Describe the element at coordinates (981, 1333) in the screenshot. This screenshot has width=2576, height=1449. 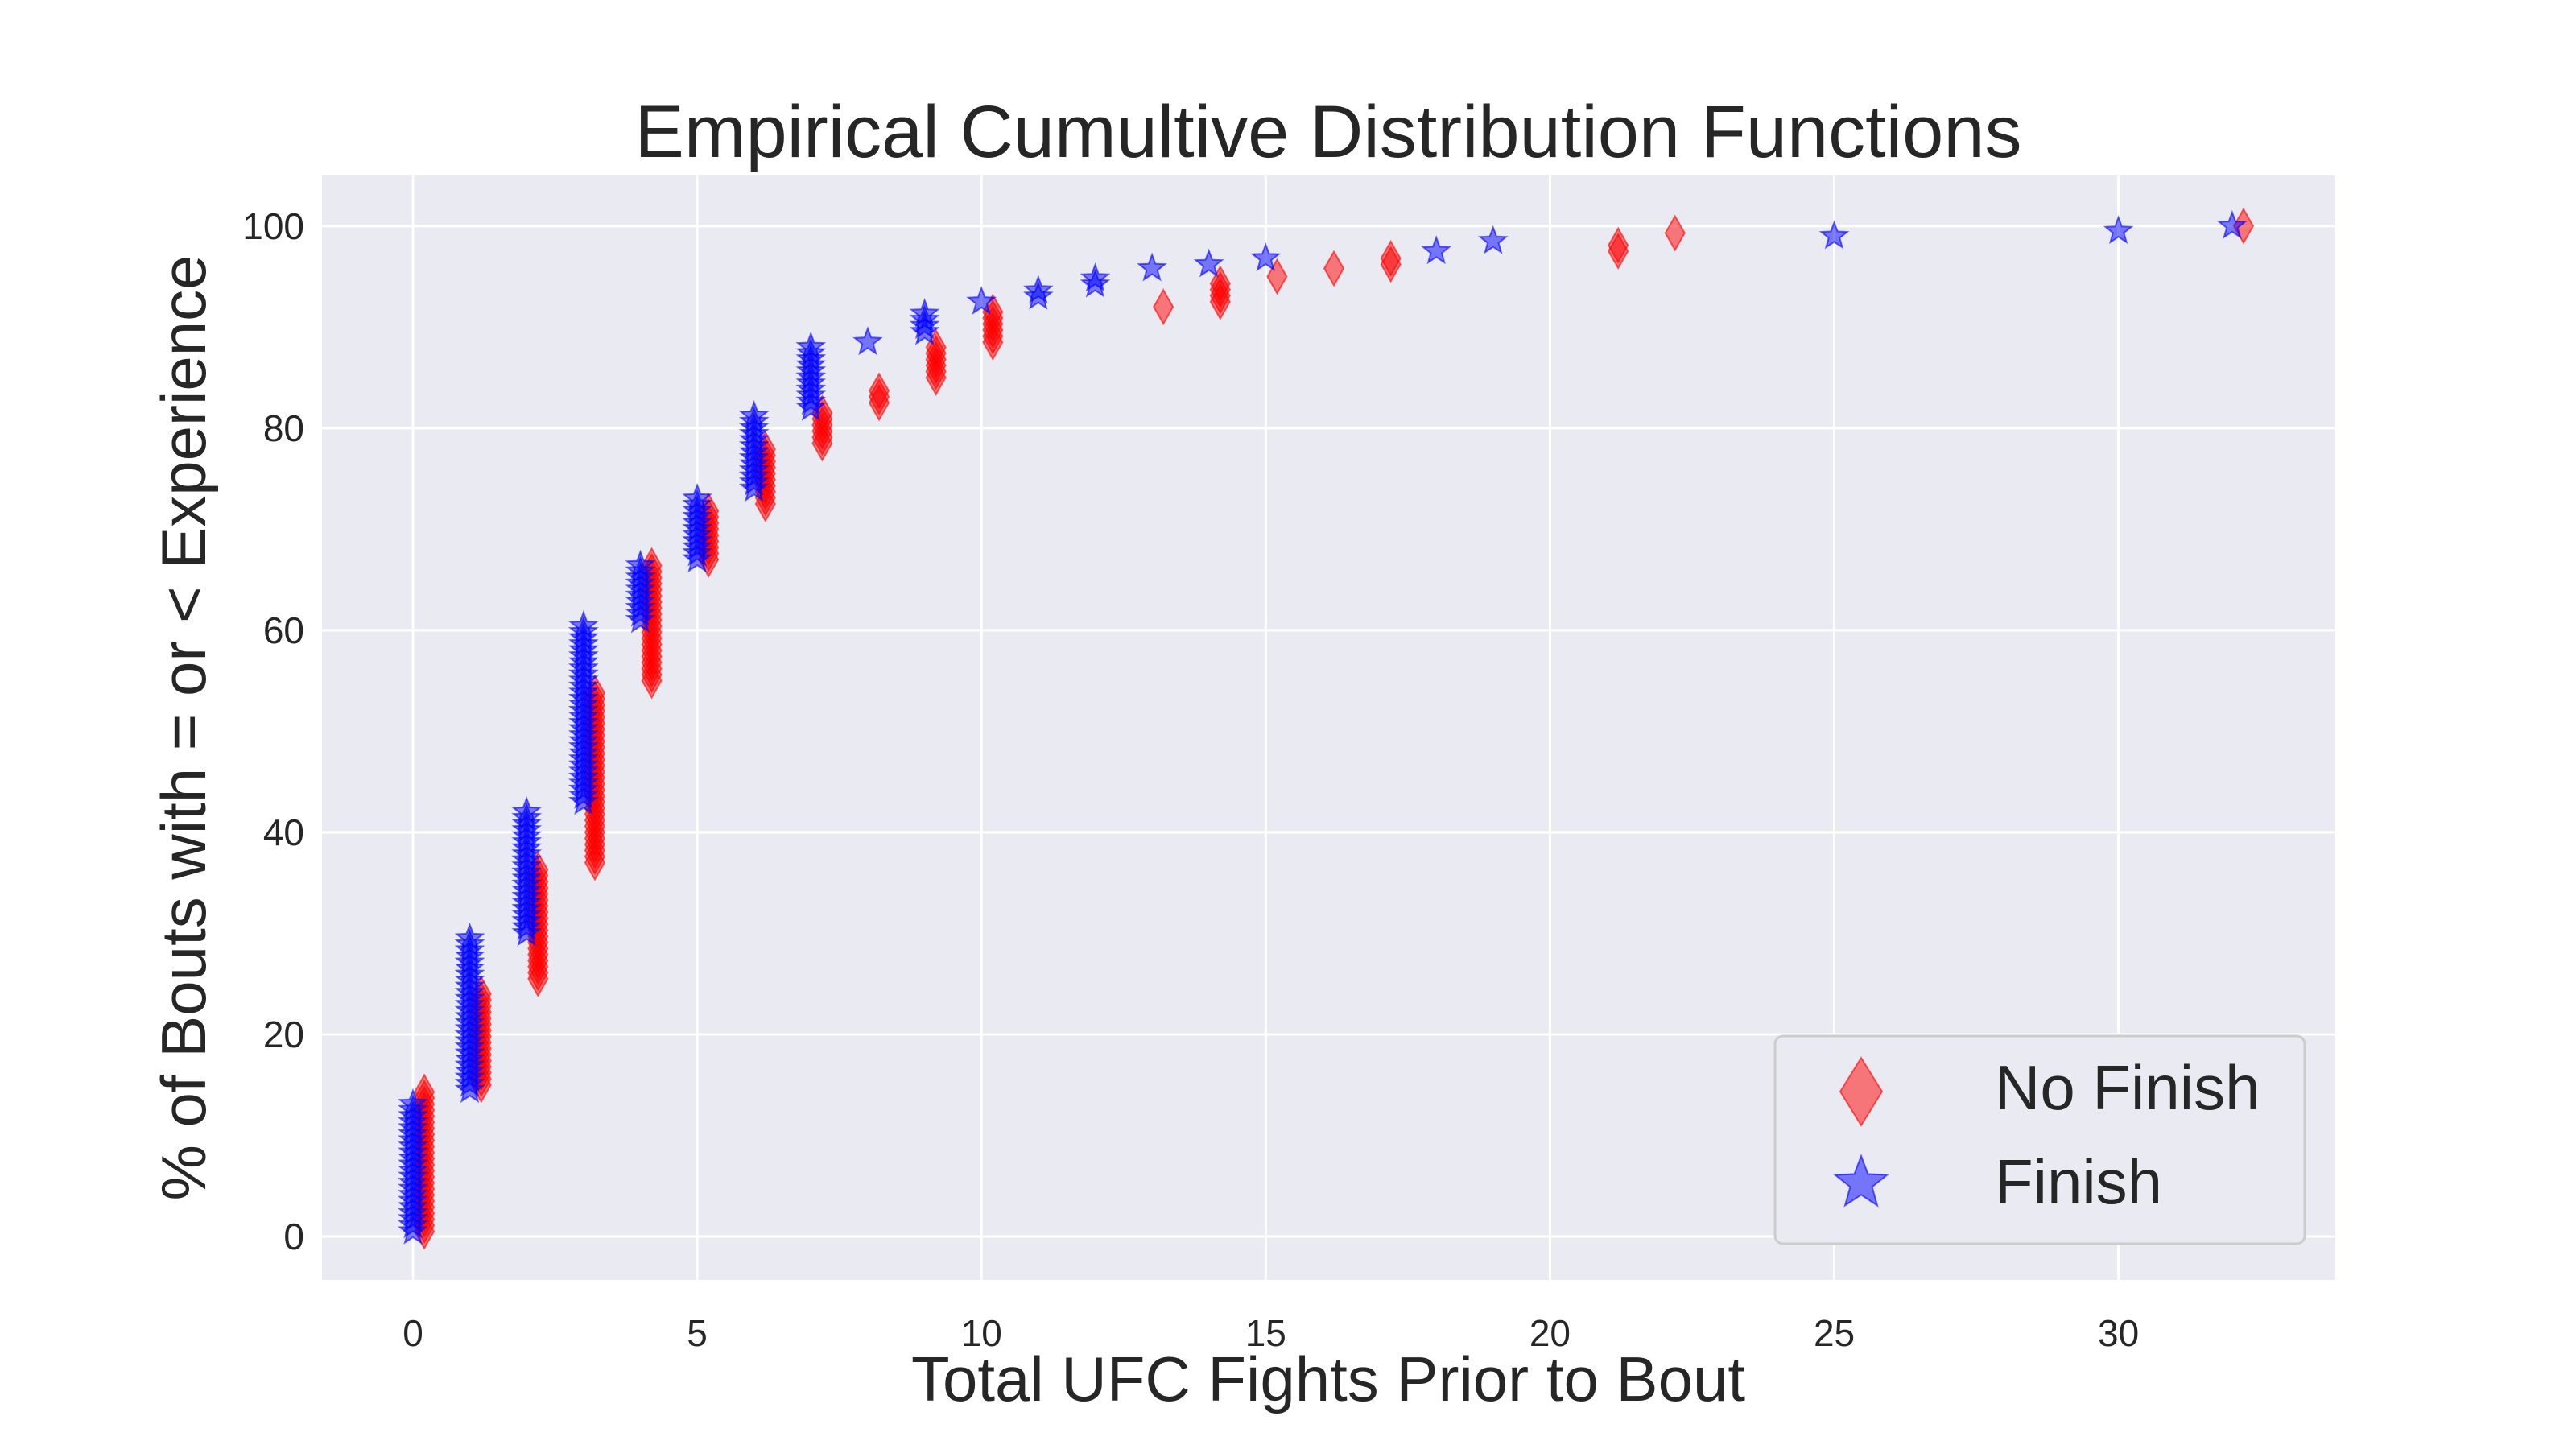
I see `x-tick-label: 10` at that location.